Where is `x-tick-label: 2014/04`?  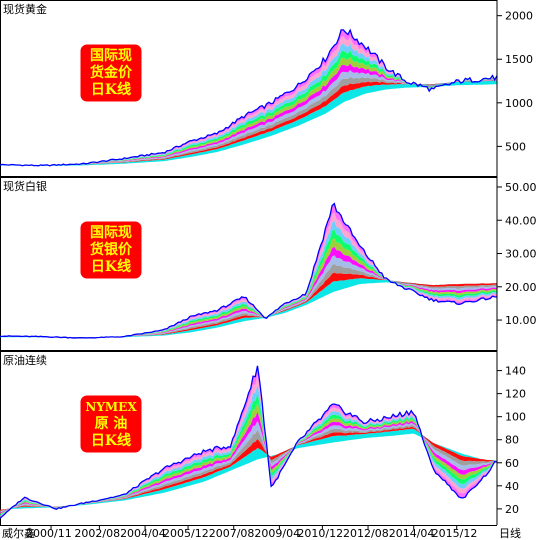 x-tick-label: 2014/04 is located at coordinates (412, 533).